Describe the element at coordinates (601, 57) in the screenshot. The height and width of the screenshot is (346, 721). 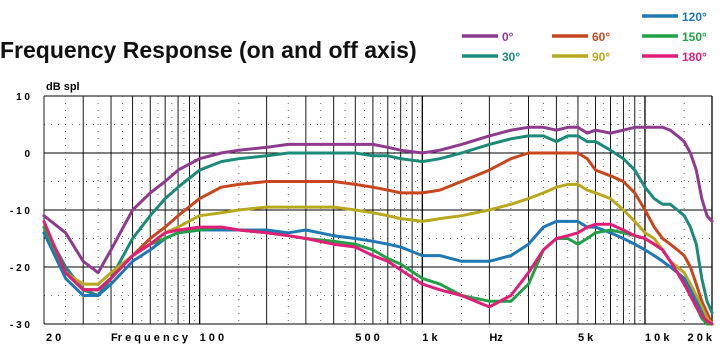
I see `legend-label-3: 90°` at that location.